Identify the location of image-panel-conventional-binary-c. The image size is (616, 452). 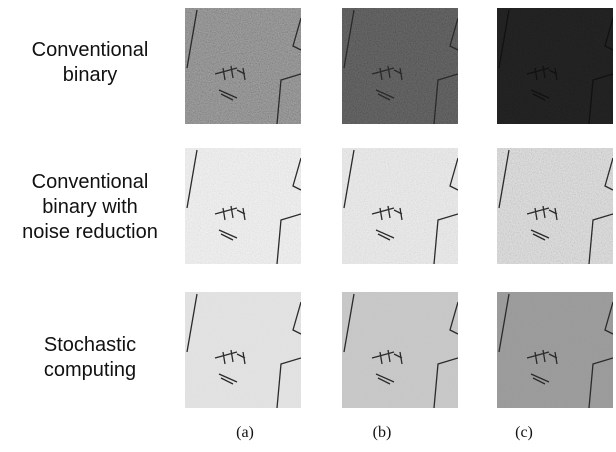
(555, 66).